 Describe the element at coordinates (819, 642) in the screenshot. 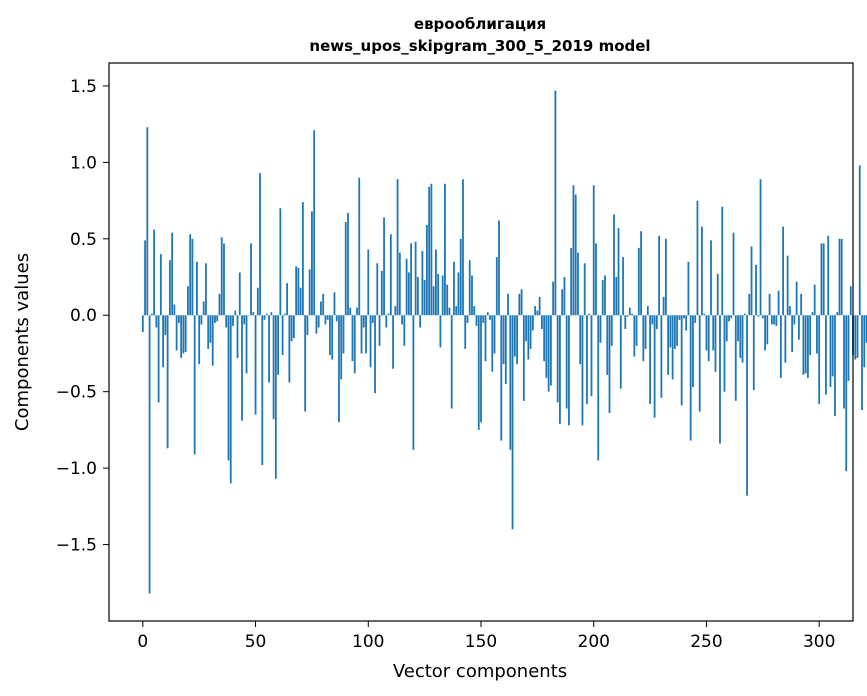

I see `x-tick-label: 300` at that location.